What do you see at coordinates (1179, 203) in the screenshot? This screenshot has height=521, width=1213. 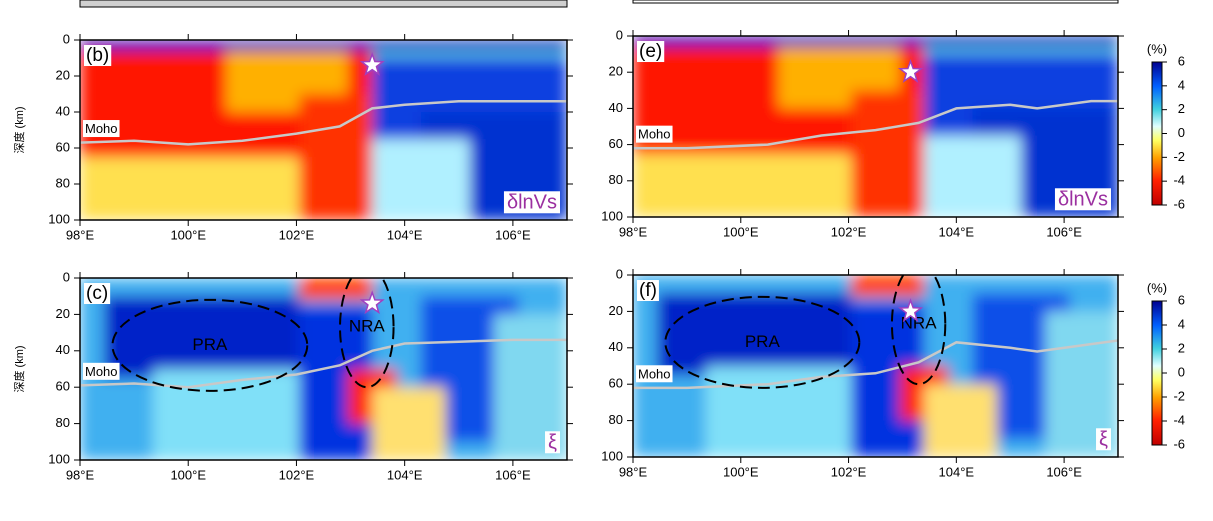 I see `colorbar-tick-label: -6` at bounding box center [1179, 203].